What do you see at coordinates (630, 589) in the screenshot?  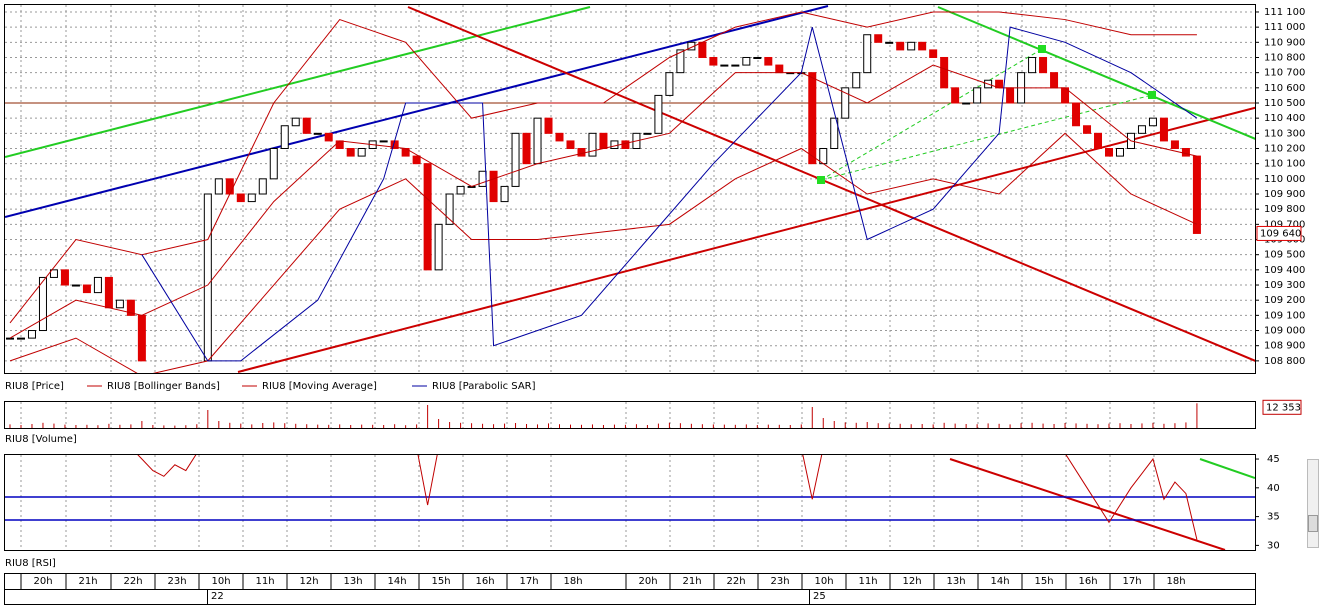 I see `time-axis` at bounding box center [630, 589].